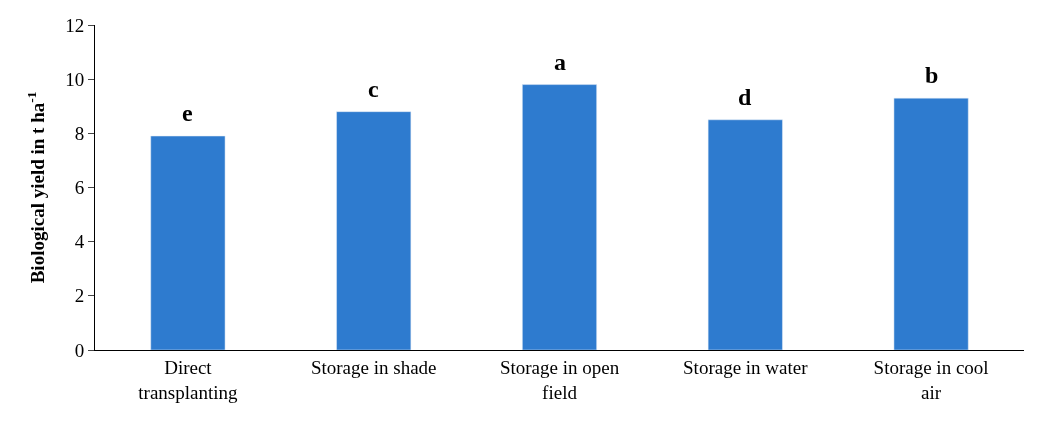 This screenshot has width=1044, height=430. What do you see at coordinates (931, 379) in the screenshot?
I see `x-tick-label: Storage in cool air` at bounding box center [931, 379].